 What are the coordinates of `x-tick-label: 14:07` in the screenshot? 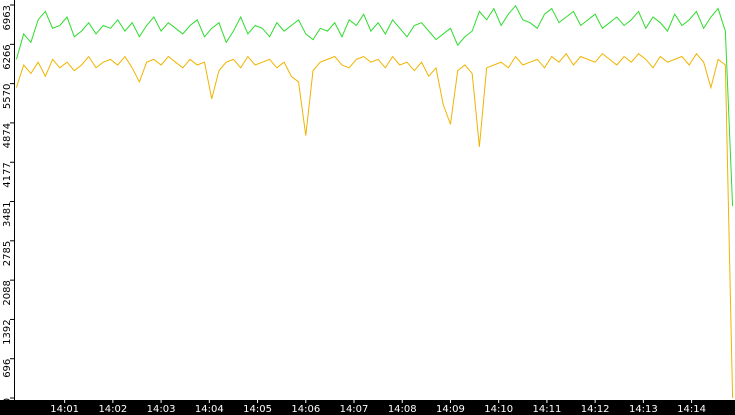 It's located at (354, 409).